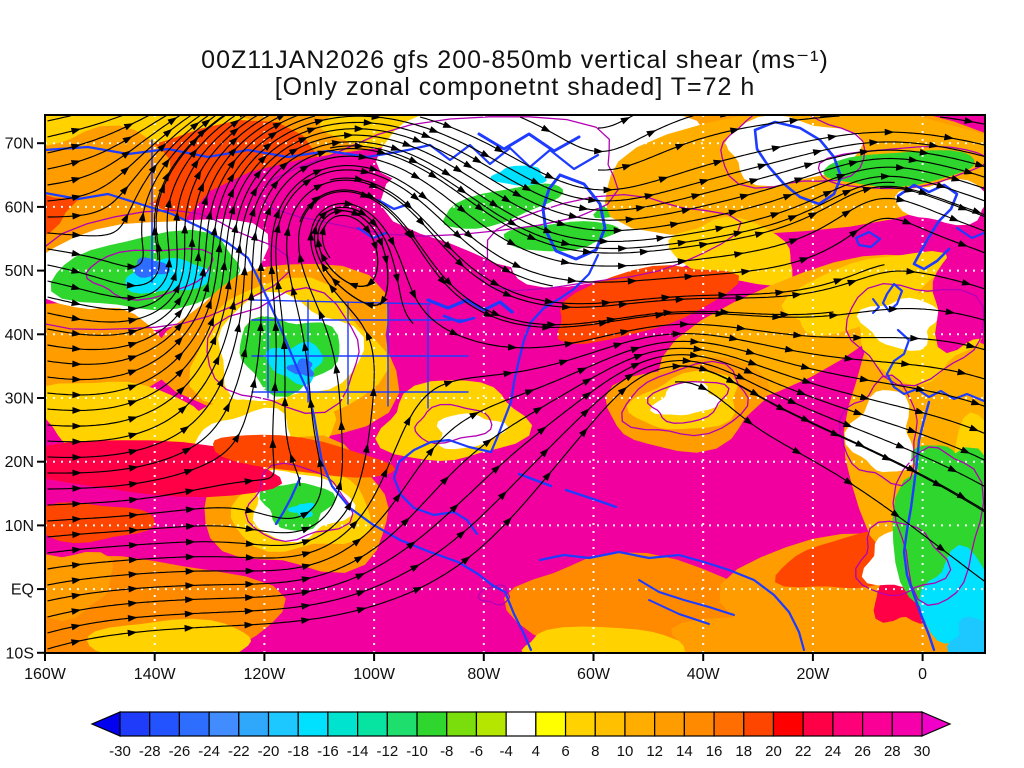 Image resolution: width=1024 pixels, height=768 pixels. What do you see at coordinates (936, 724) in the screenshot?
I see `colorbar-right-arrow` at bounding box center [936, 724].